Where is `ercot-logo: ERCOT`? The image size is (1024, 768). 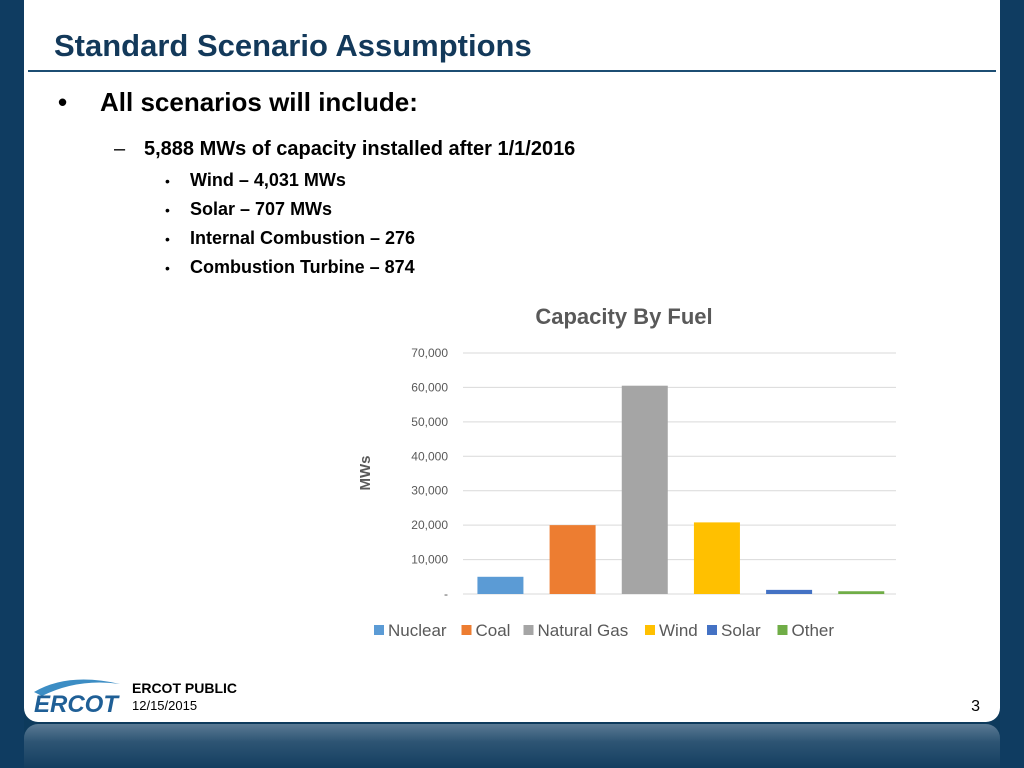
ercot-logo: ERCOT is located at coordinates (77, 698).